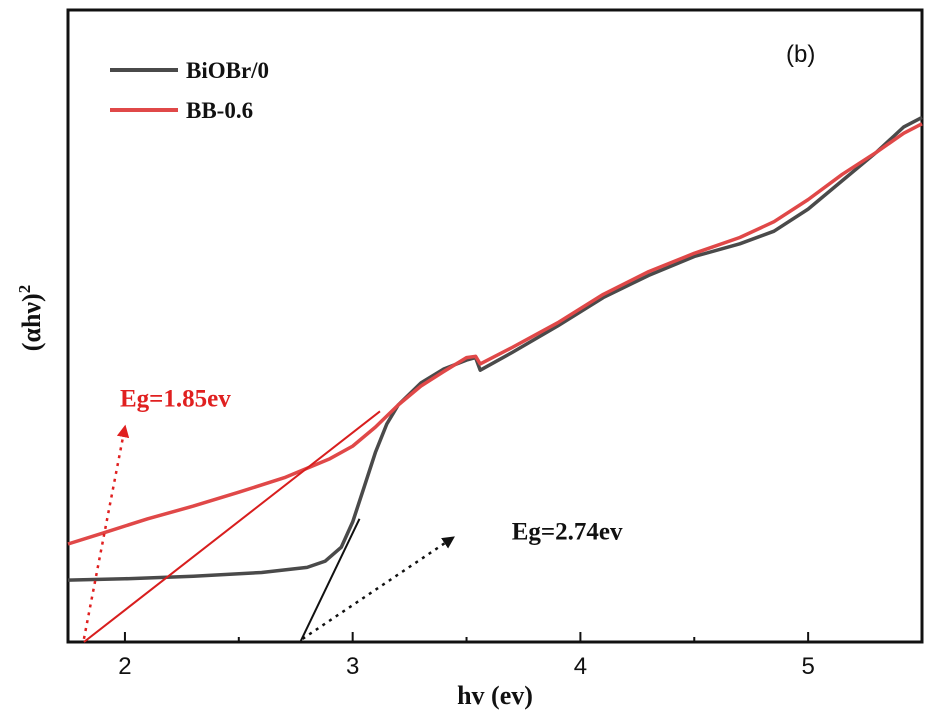  What do you see at coordinates (352, 666) in the screenshot?
I see `x-tick-label: 3` at bounding box center [352, 666].